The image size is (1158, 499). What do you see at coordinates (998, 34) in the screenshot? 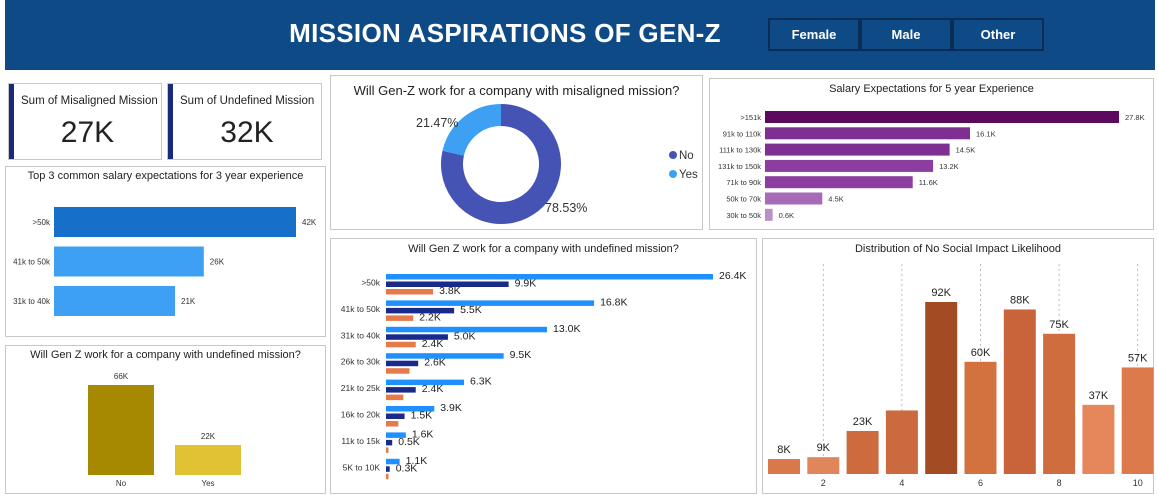
I see `slicer-other: Other` at bounding box center [998, 34].